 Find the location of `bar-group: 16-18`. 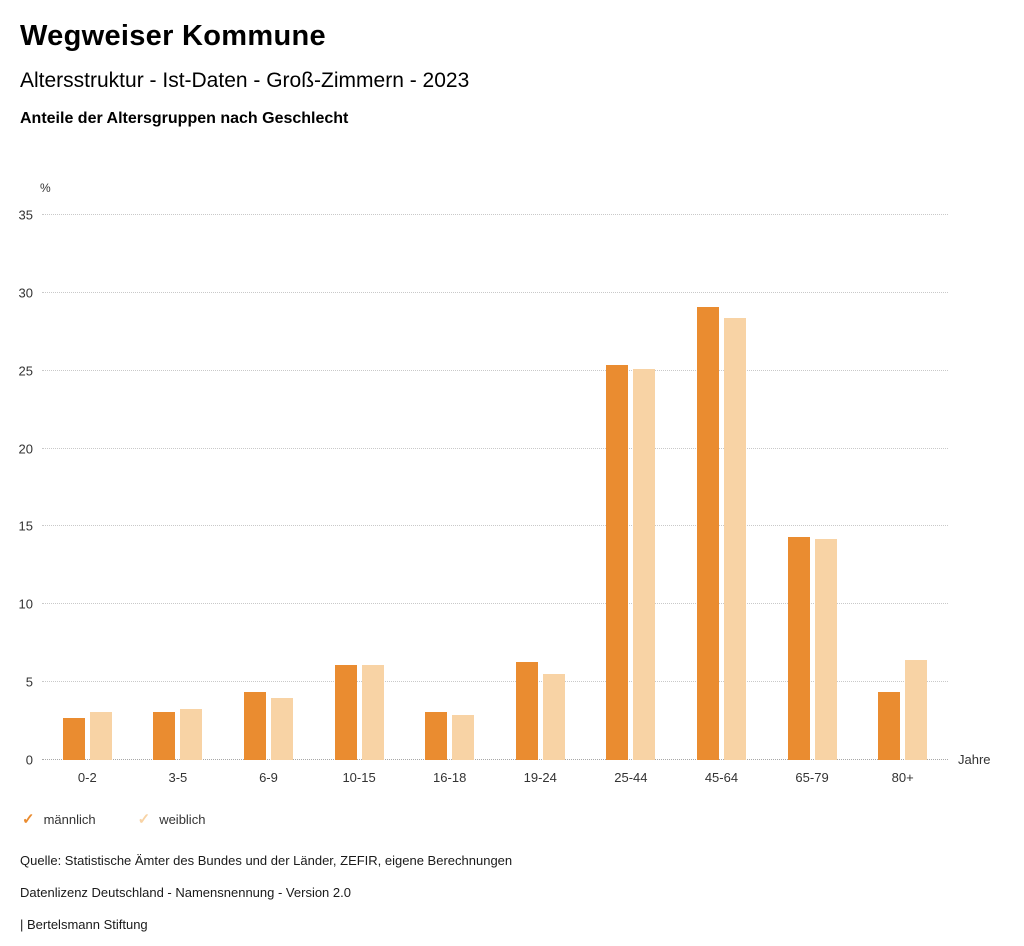

bar-group: 16-18 is located at coordinates (449, 500).